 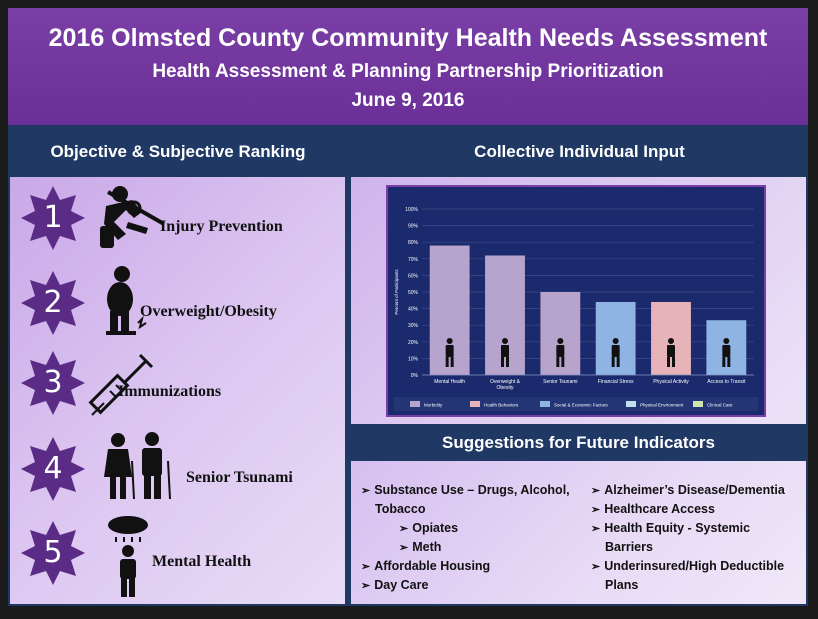 What do you see at coordinates (413, 326) in the screenshot?
I see `y-tick-label: 30%` at bounding box center [413, 326].